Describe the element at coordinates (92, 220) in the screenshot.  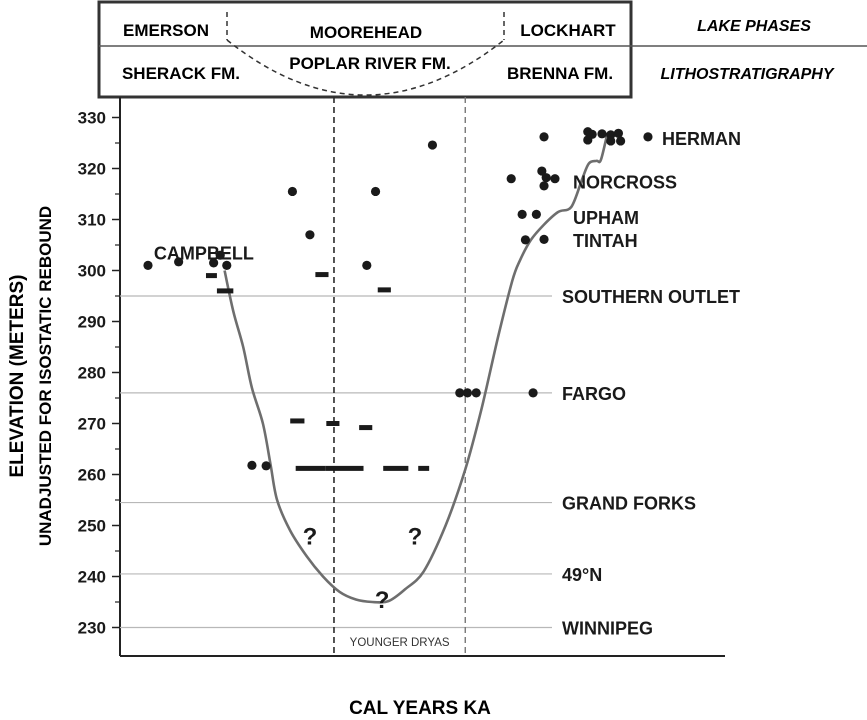
I see `y-tick-label: 310` at that location.